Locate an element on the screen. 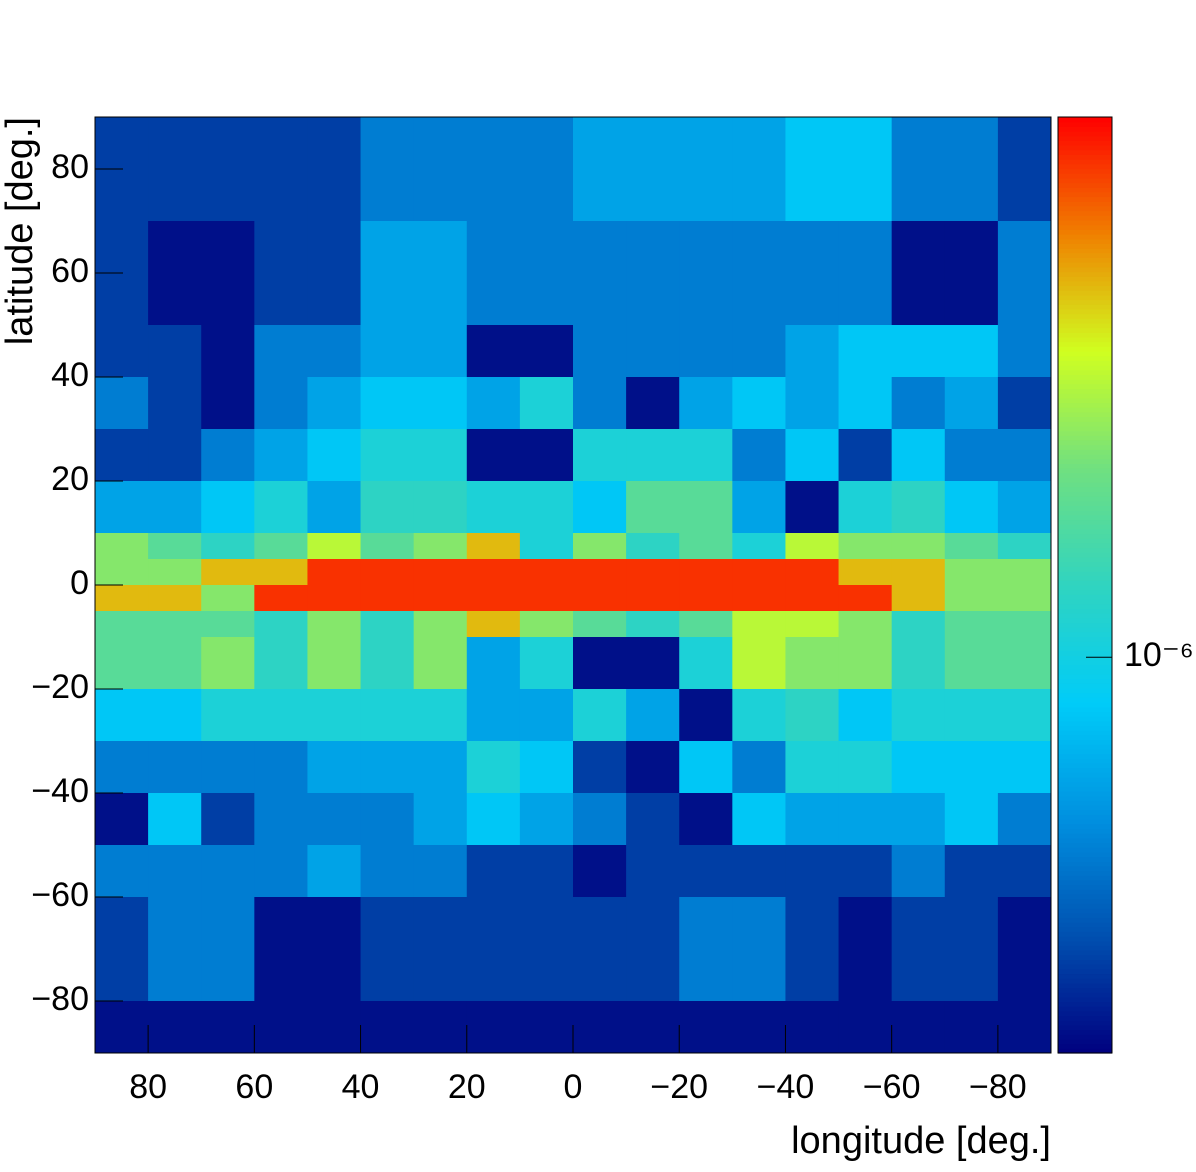 The height and width of the screenshot is (1172, 1196). x-tick-label: −80 is located at coordinates (998, 1087).